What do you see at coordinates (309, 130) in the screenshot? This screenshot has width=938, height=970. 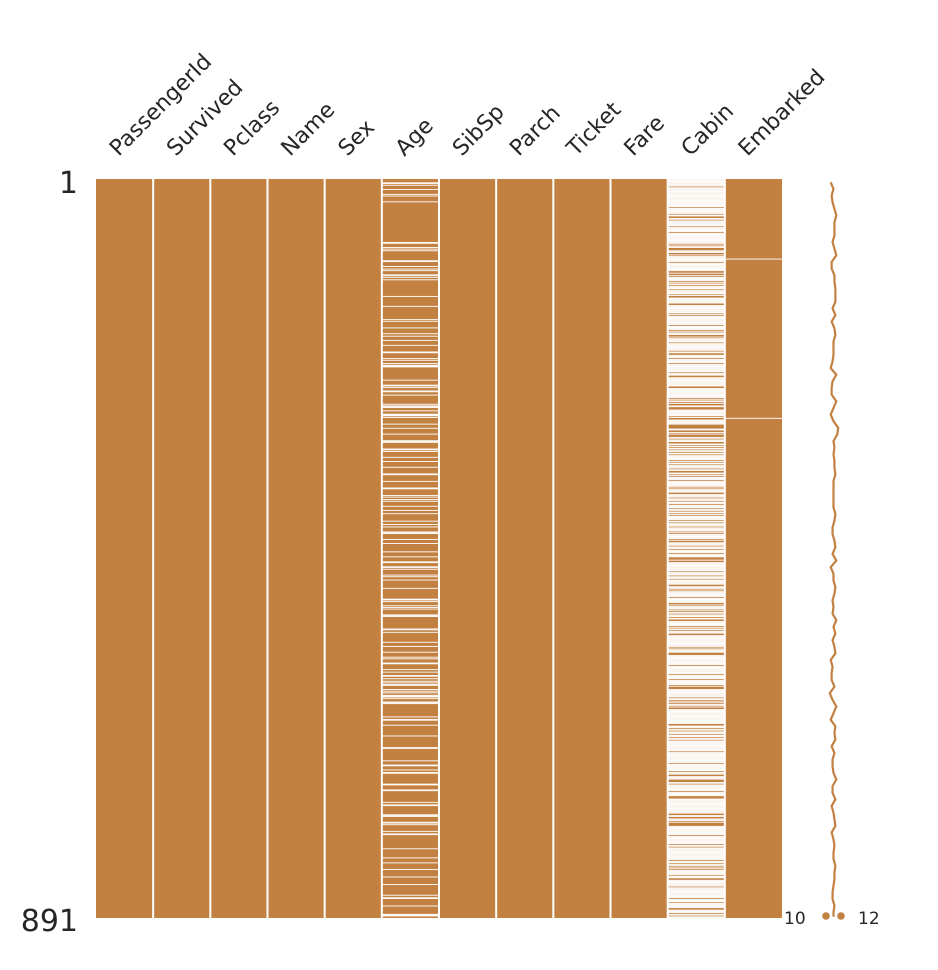 I see `column-label-name: Name` at bounding box center [309, 130].